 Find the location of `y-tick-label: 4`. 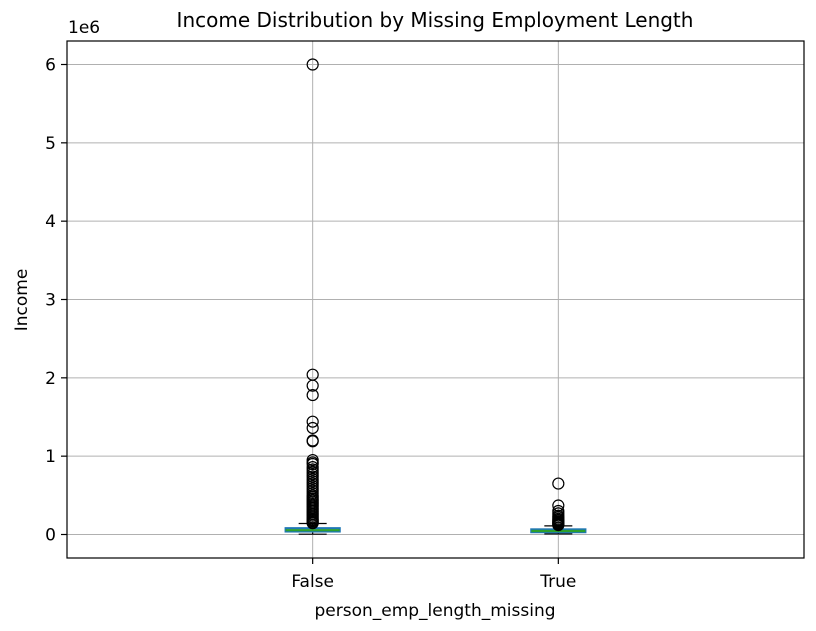

y-tick-label: 4 is located at coordinates (50, 222).